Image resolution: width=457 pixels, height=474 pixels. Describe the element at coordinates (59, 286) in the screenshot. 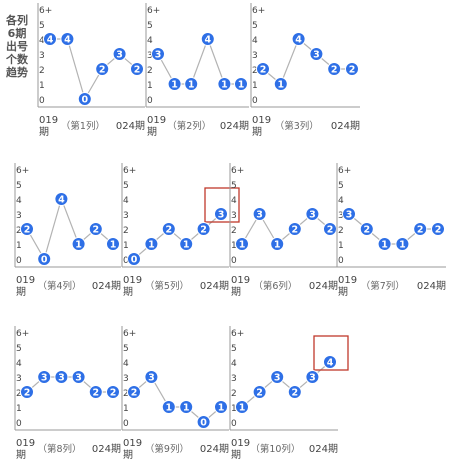

I see `chart-caption: （第4列）` at that location.